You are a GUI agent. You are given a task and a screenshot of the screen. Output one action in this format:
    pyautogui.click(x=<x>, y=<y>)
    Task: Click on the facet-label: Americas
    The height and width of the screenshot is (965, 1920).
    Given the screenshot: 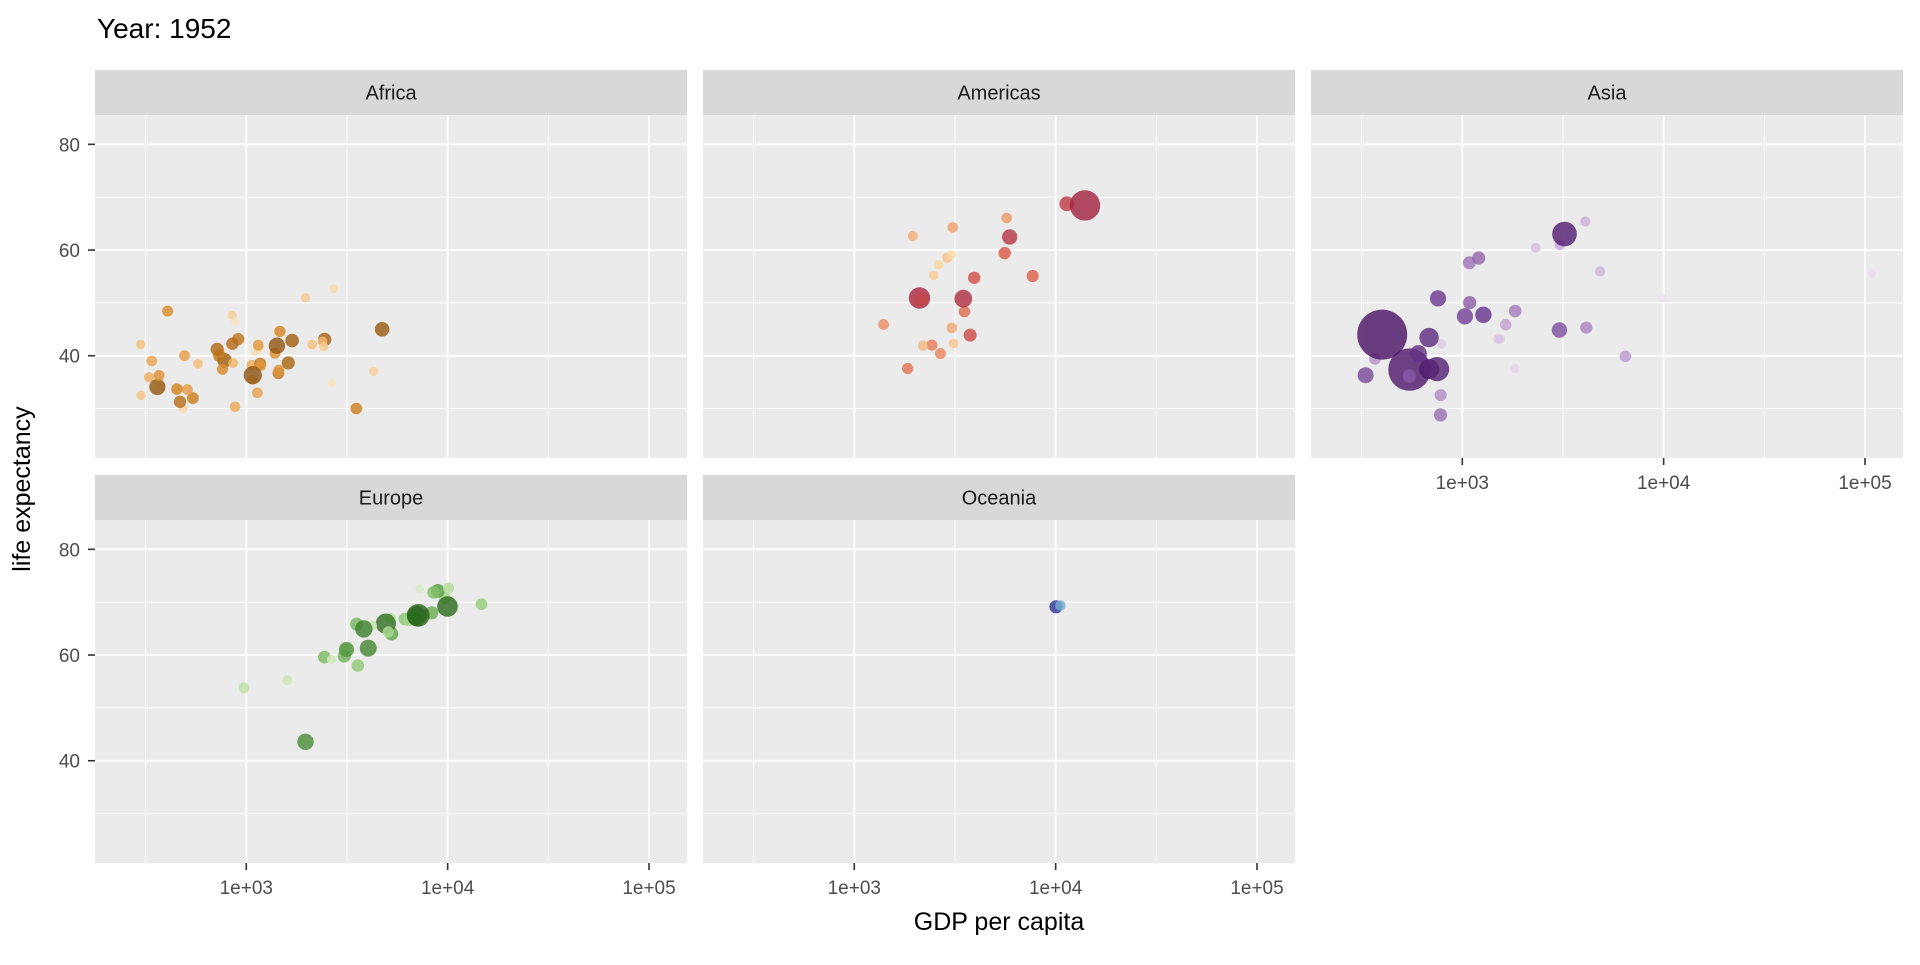 What is the action you would take?
    pyautogui.click(x=998, y=94)
    